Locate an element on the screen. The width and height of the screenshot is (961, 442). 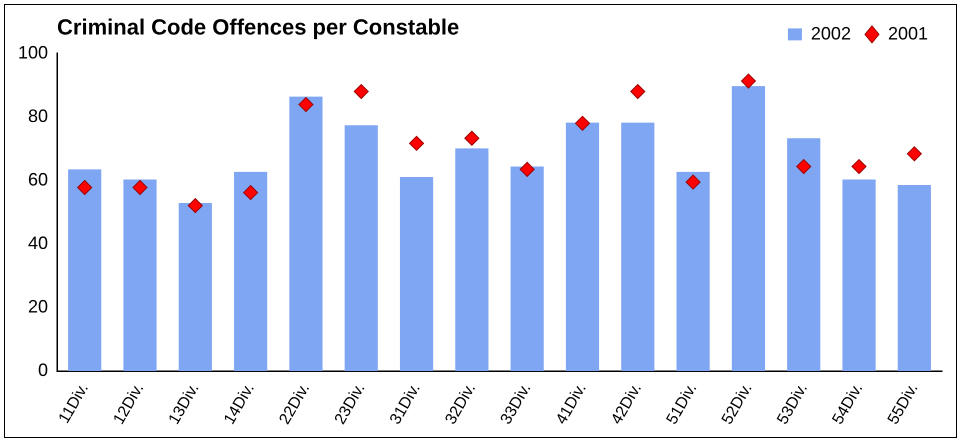
y-tick-label: 60 is located at coordinates (38, 179).